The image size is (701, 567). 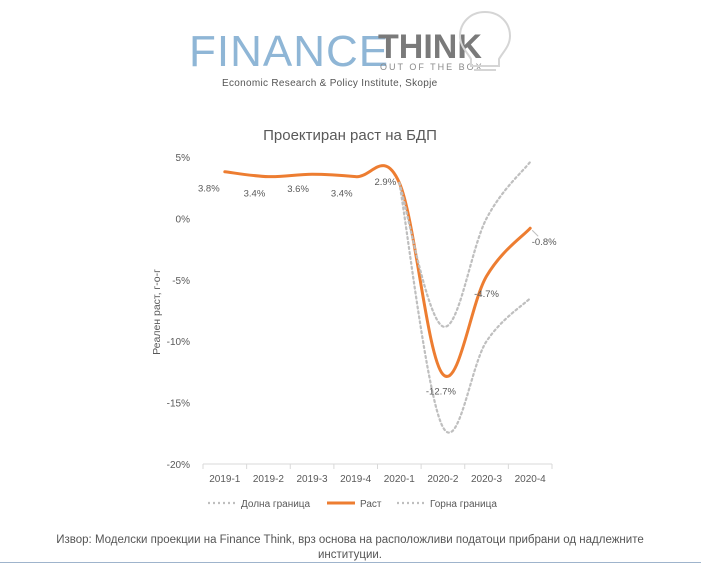 I want to click on lightbulb-icon, so click(x=485, y=40).